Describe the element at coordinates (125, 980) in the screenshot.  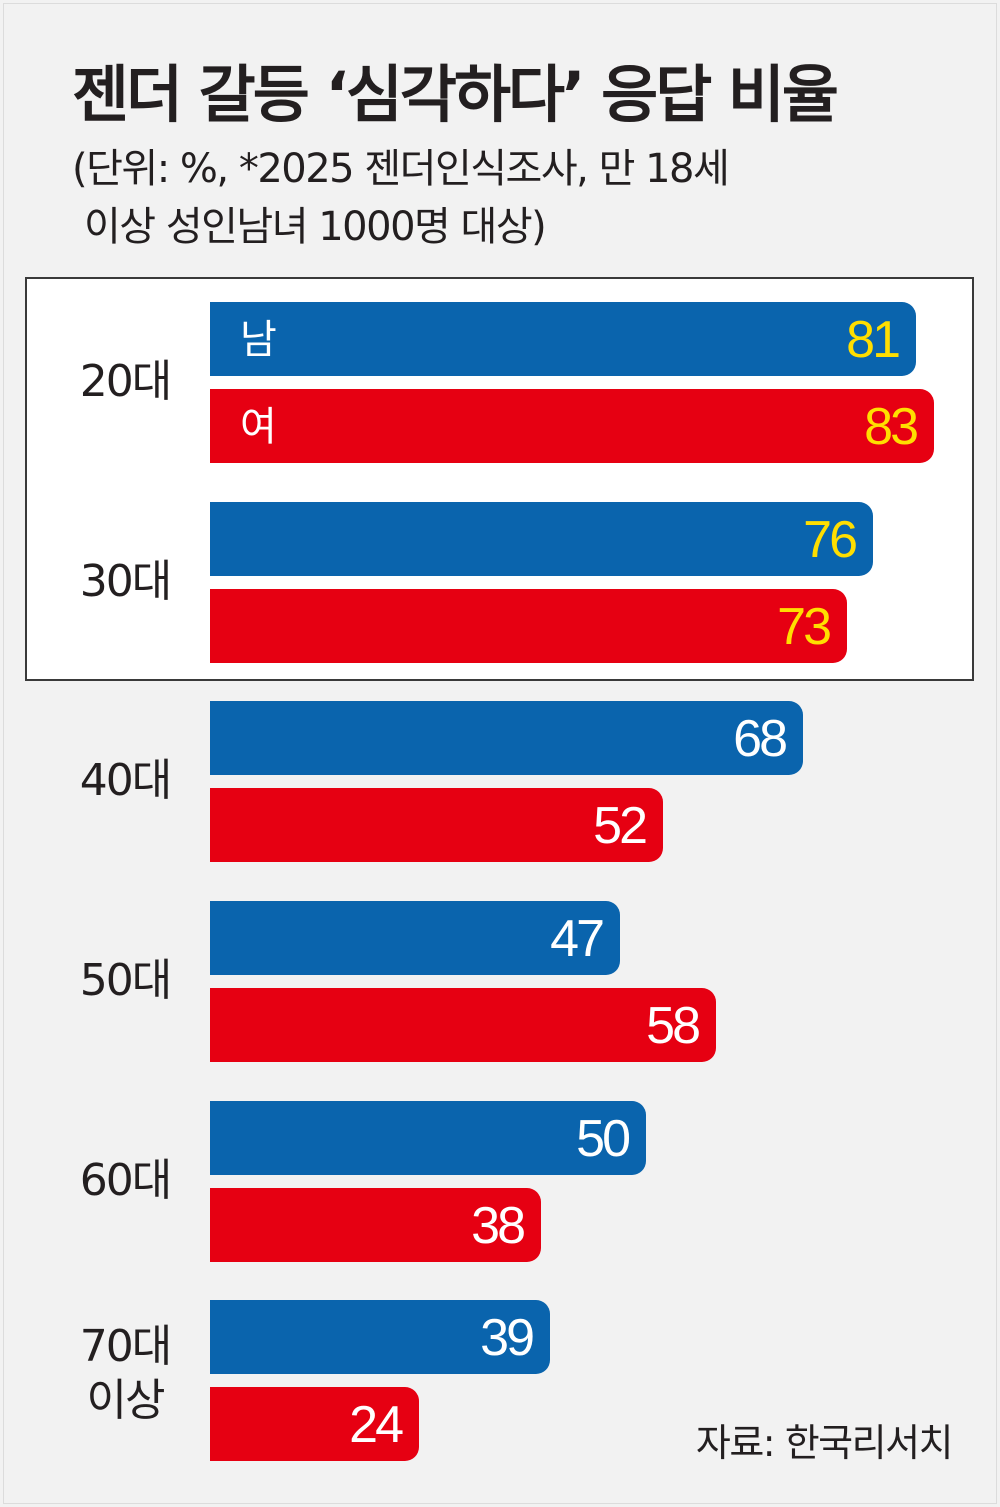
I see `category-label: 50대` at that location.